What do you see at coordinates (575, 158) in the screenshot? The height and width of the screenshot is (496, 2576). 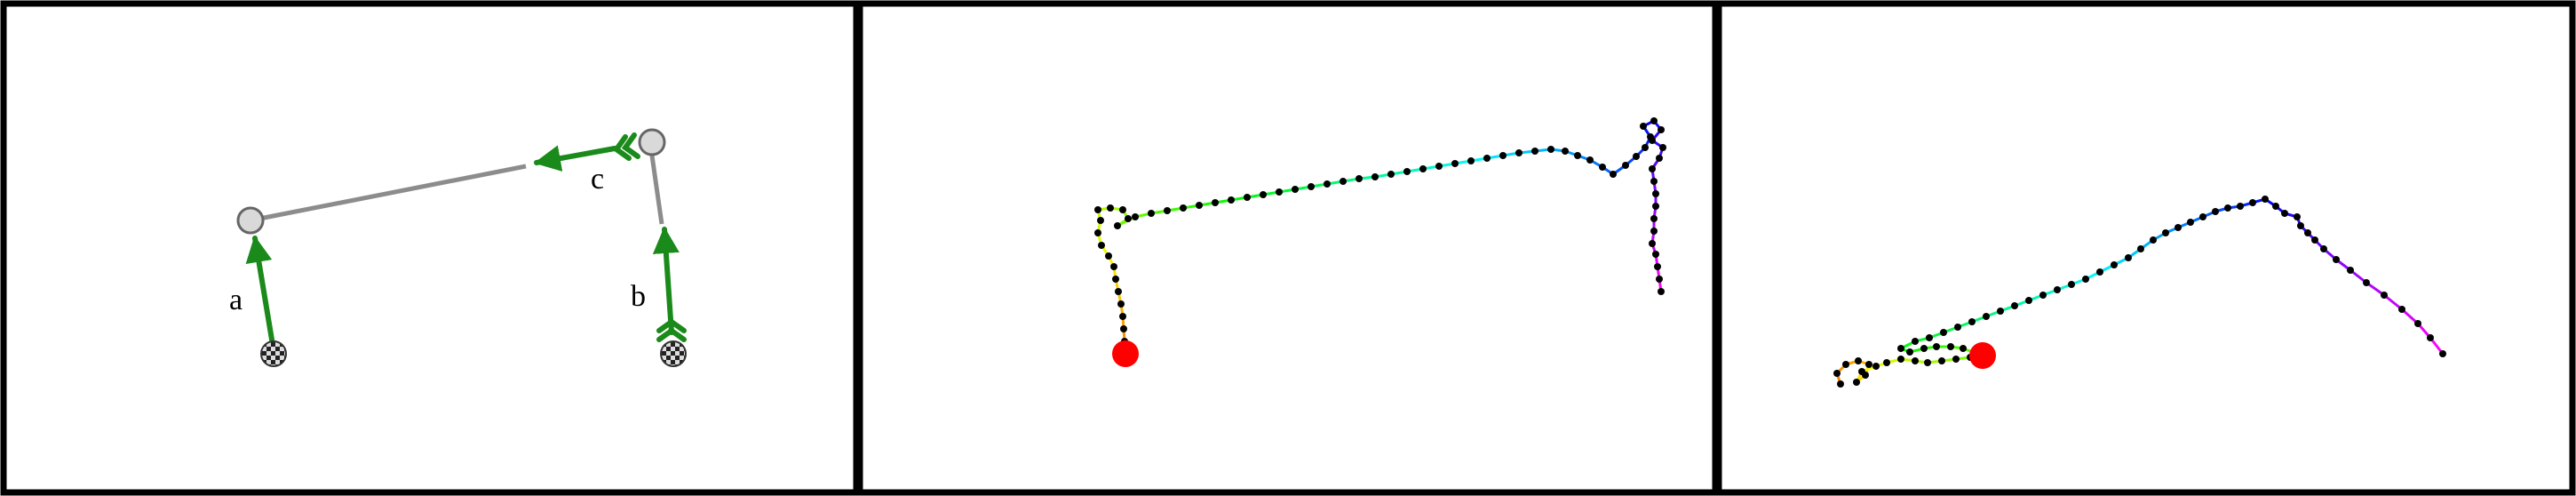 I see `vector-c` at bounding box center [575, 158].